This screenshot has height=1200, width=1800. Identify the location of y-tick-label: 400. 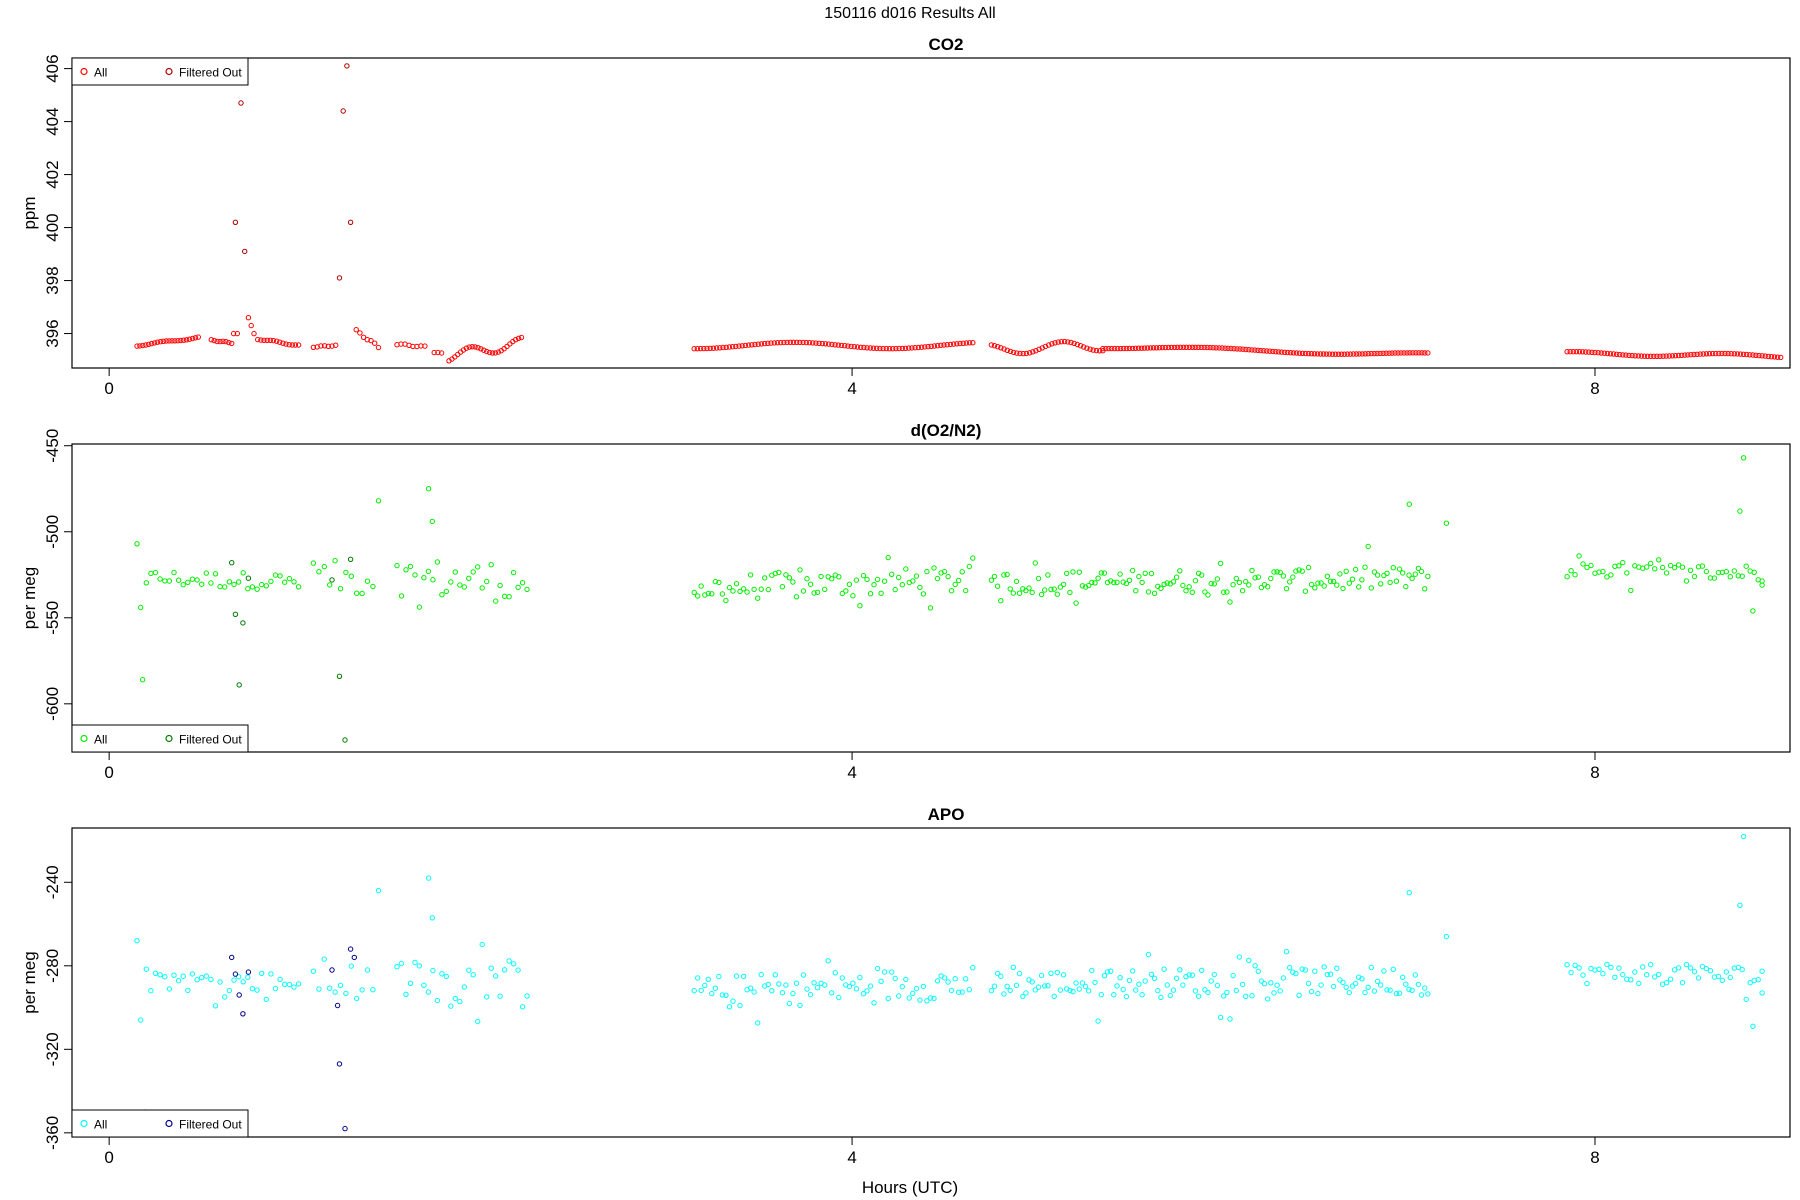
(52, 227).